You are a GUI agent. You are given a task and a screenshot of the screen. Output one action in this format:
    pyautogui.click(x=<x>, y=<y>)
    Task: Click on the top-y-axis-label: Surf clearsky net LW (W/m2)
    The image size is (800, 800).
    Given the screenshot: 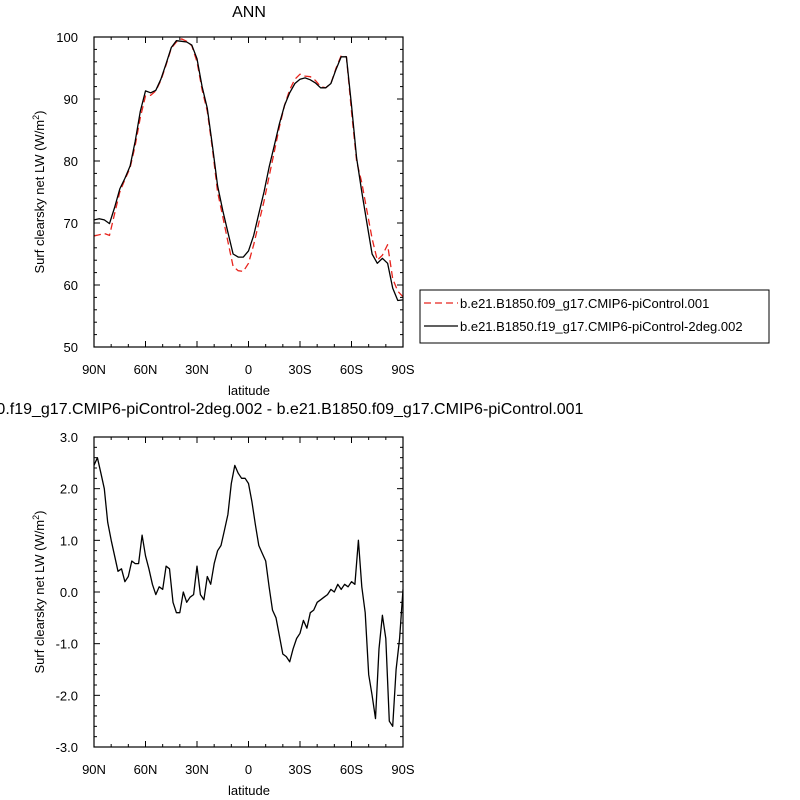 What is the action you would take?
    pyautogui.click(x=39, y=192)
    